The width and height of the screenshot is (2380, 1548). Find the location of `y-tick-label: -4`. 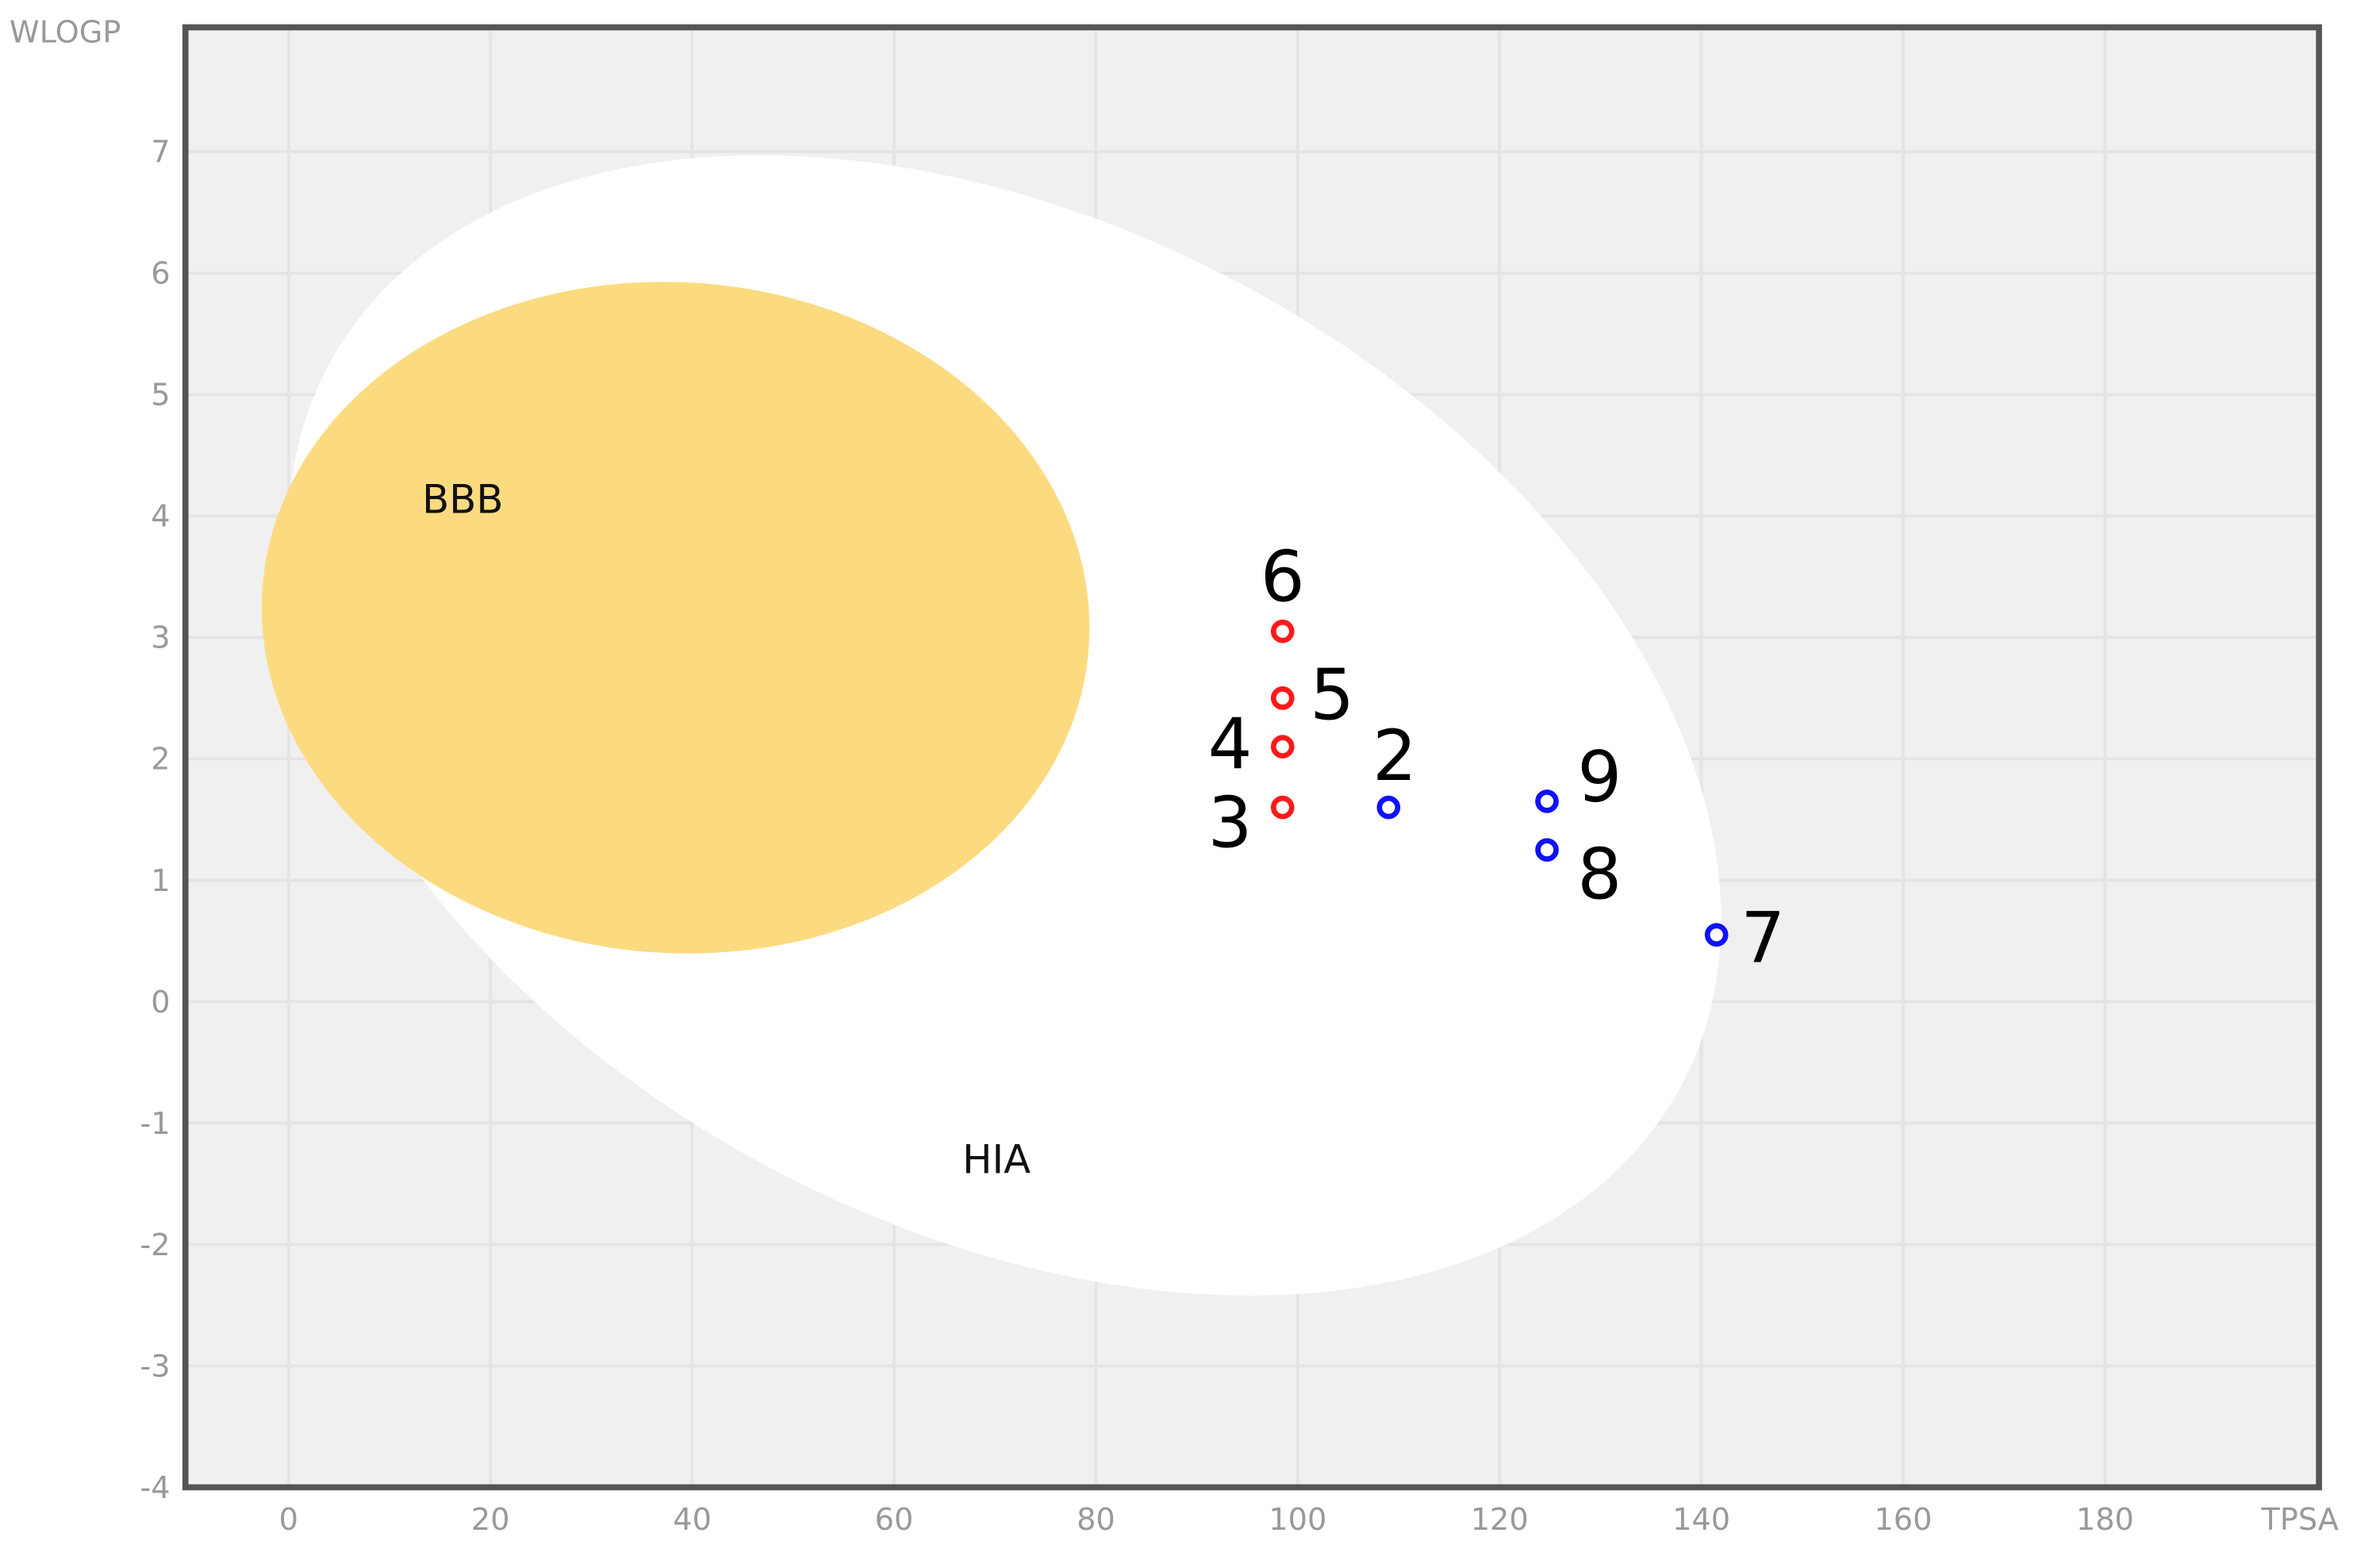

y-tick-label: -4 is located at coordinates (155, 1488).